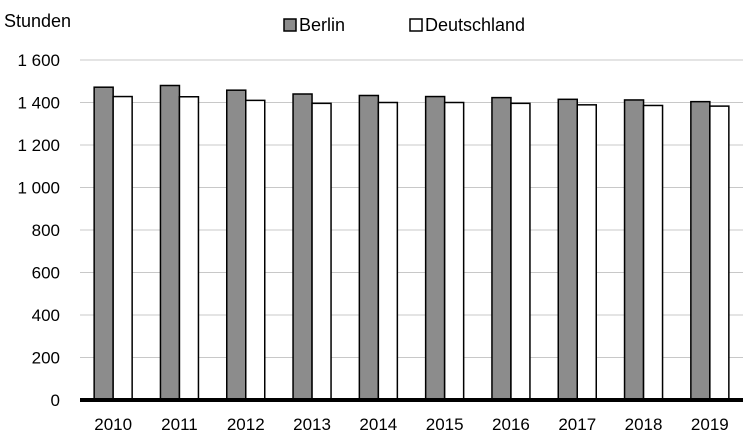 The image size is (743, 434). Describe the element at coordinates (719, 253) in the screenshot. I see `bar-deutschland-2019` at that location.